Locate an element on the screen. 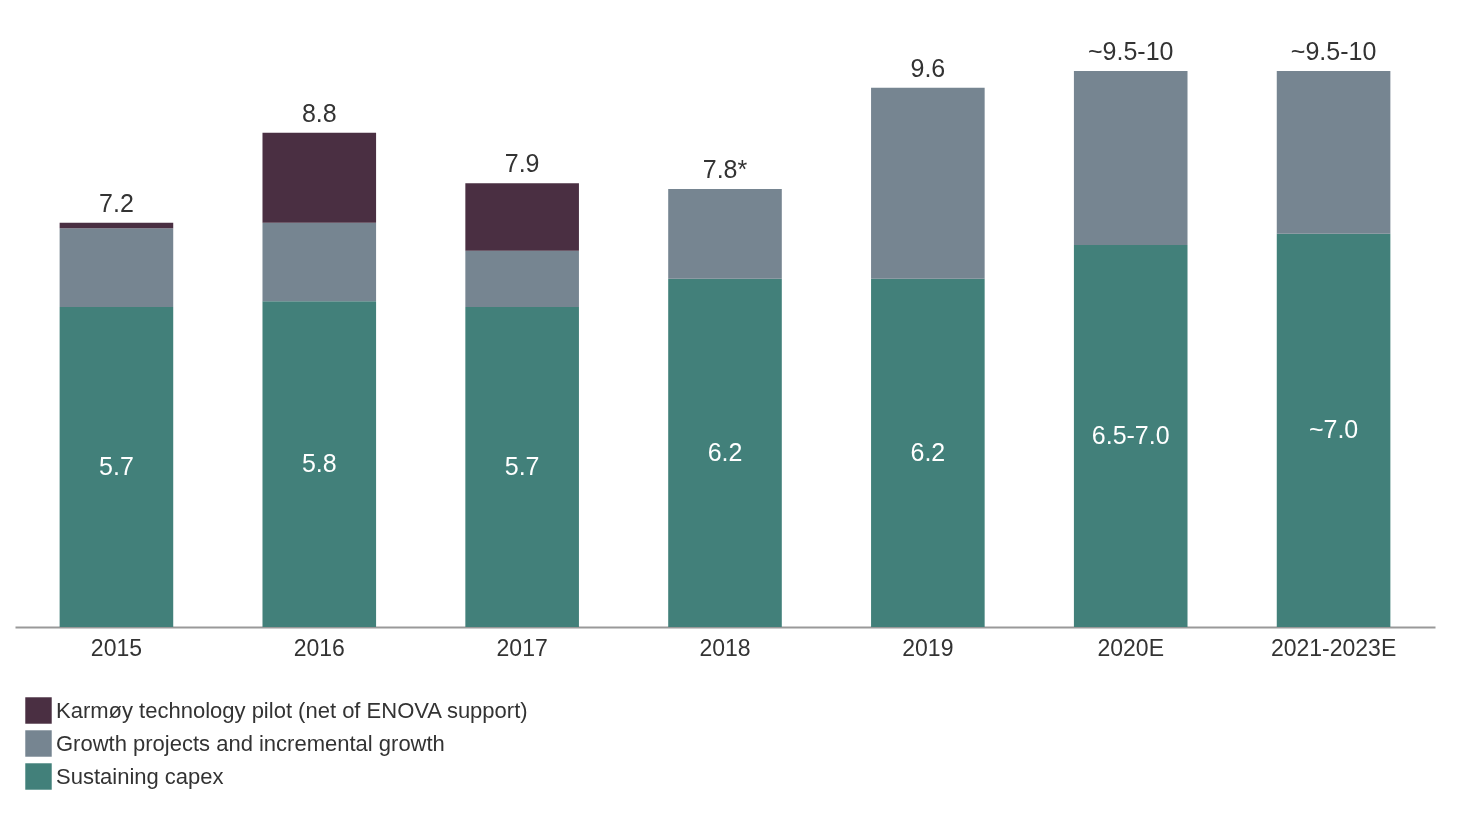 The height and width of the screenshot is (834, 1460). data-label: ~7.0 is located at coordinates (1333, 429).